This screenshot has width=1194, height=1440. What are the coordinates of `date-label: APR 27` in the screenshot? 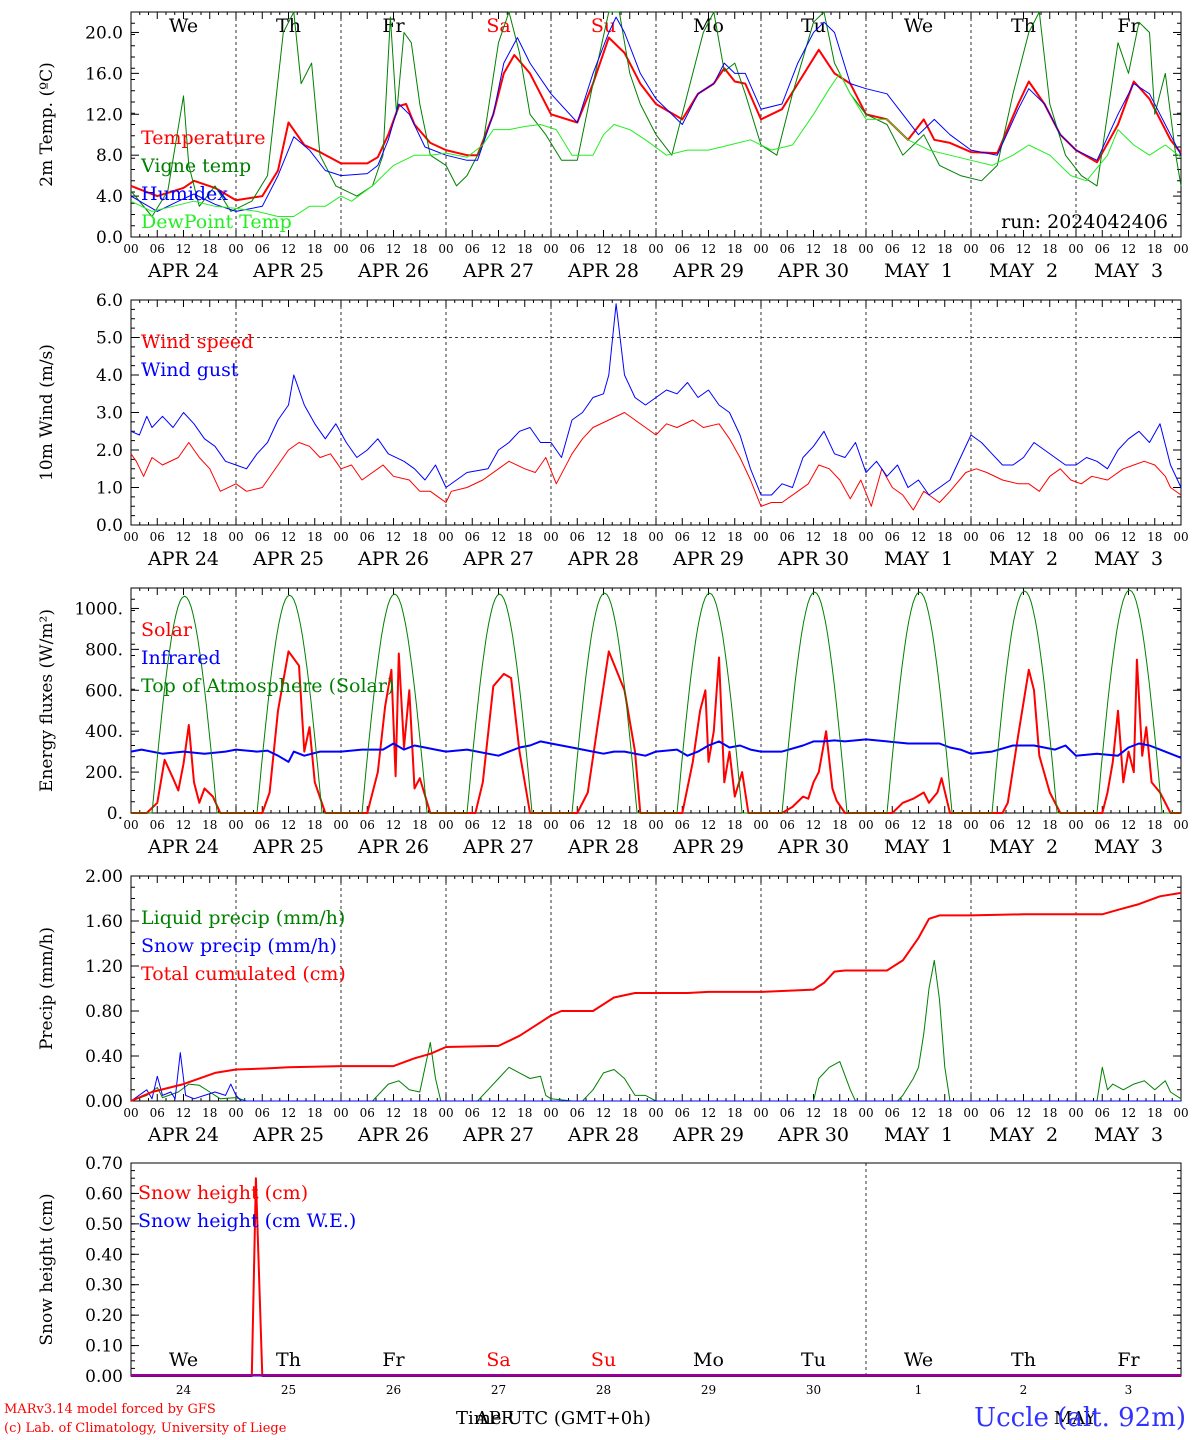 It's located at (498, 271).